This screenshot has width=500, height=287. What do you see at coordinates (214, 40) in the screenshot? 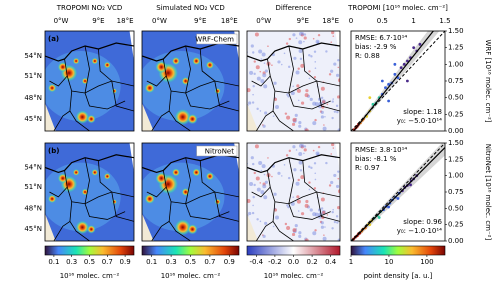
I see `model-label: WRF-Chem` at bounding box center [214, 40].